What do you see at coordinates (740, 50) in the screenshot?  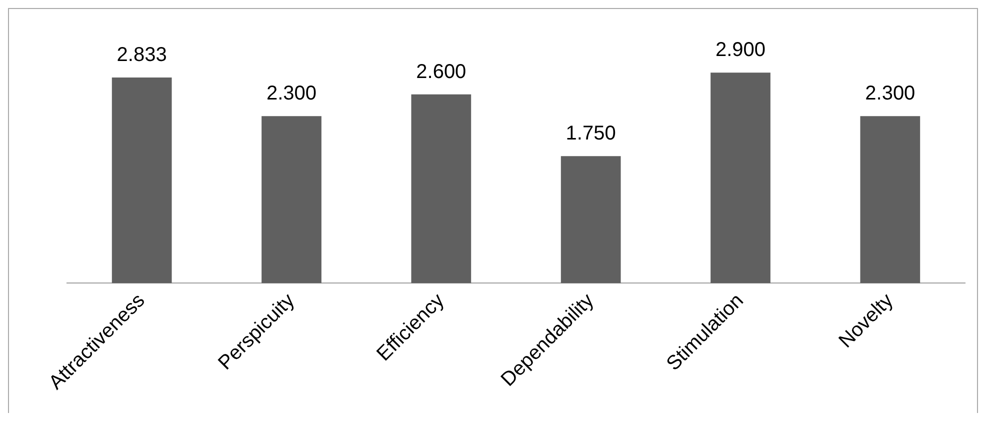 I see `data-label: 2.900` at bounding box center [740, 50].